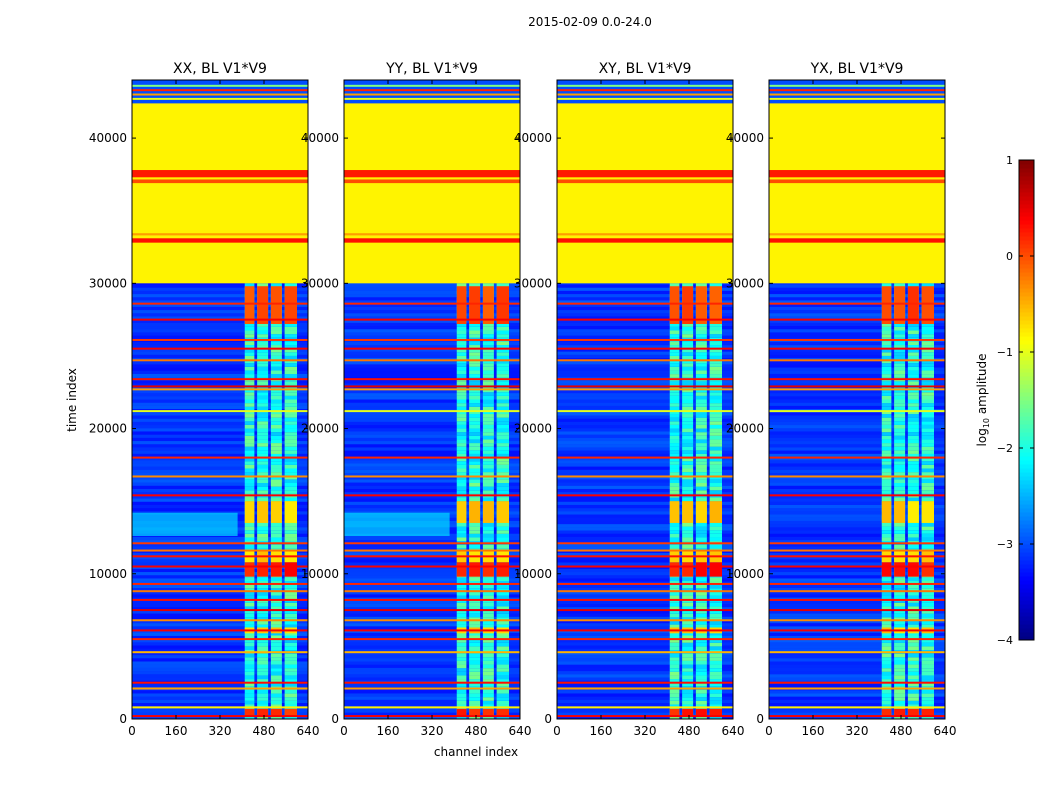 This screenshot has width=1050, height=800. Describe the element at coordinates (733, 731) in the screenshot. I see `x-tick-label: 640` at that location.